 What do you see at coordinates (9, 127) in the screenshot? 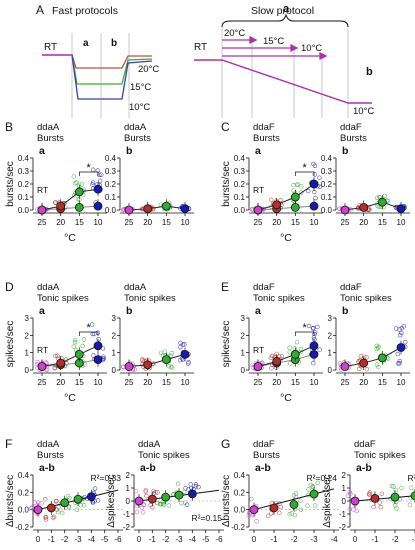
I see `panel-letter: B` at bounding box center [9, 127].